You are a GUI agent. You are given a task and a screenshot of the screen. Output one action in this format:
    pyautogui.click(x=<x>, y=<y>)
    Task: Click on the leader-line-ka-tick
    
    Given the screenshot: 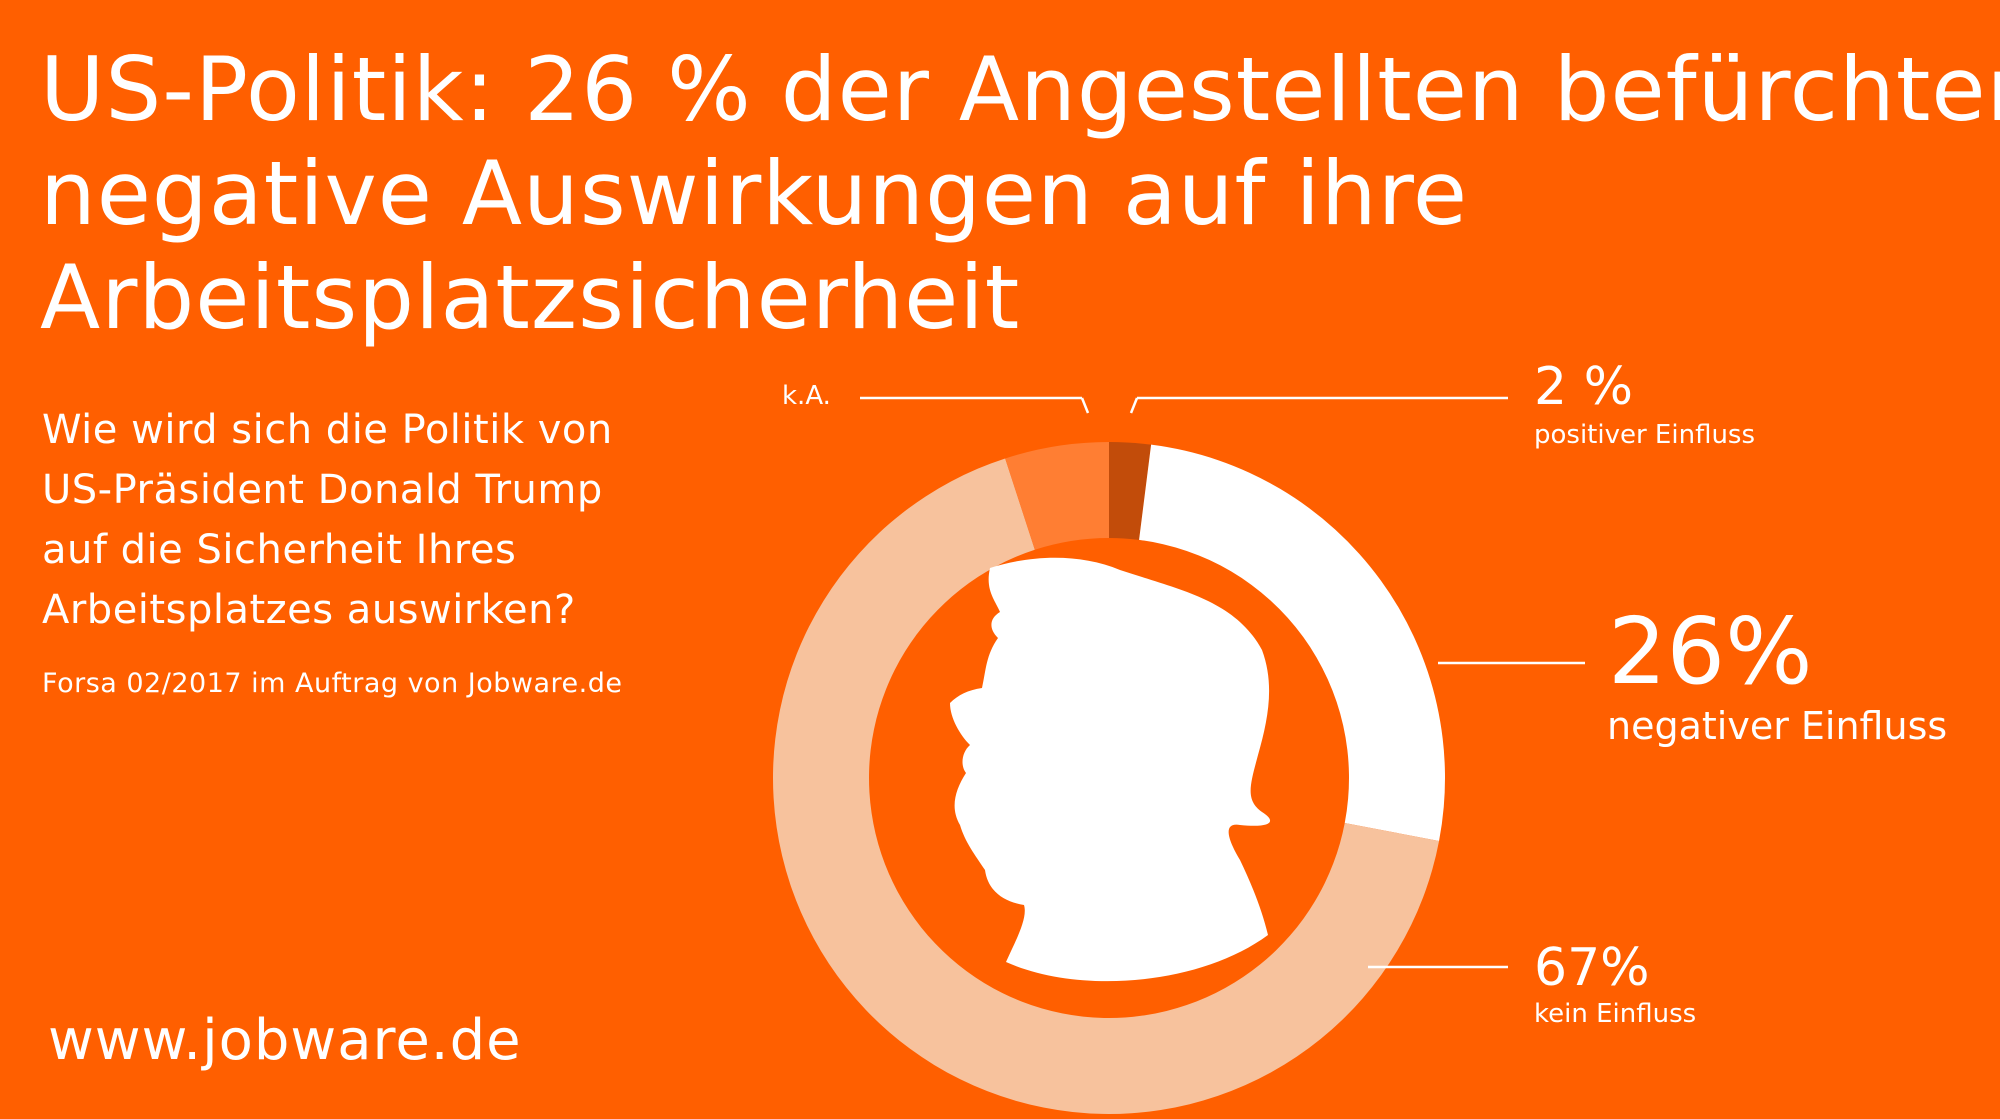 What is the action you would take?
    pyautogui.click(x=1085, y=405)
    